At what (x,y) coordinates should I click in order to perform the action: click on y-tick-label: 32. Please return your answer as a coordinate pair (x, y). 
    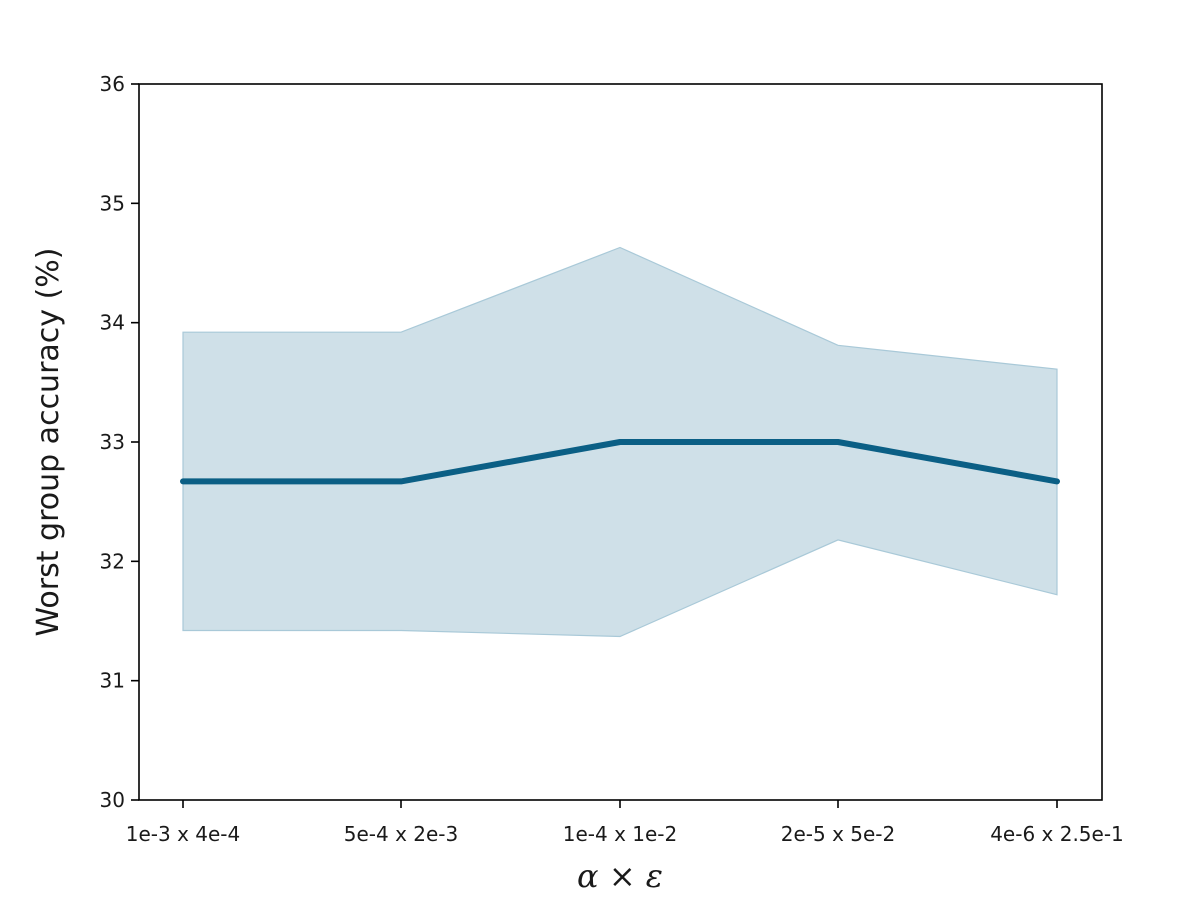
    Looking at the image, I should click on (112, 561).